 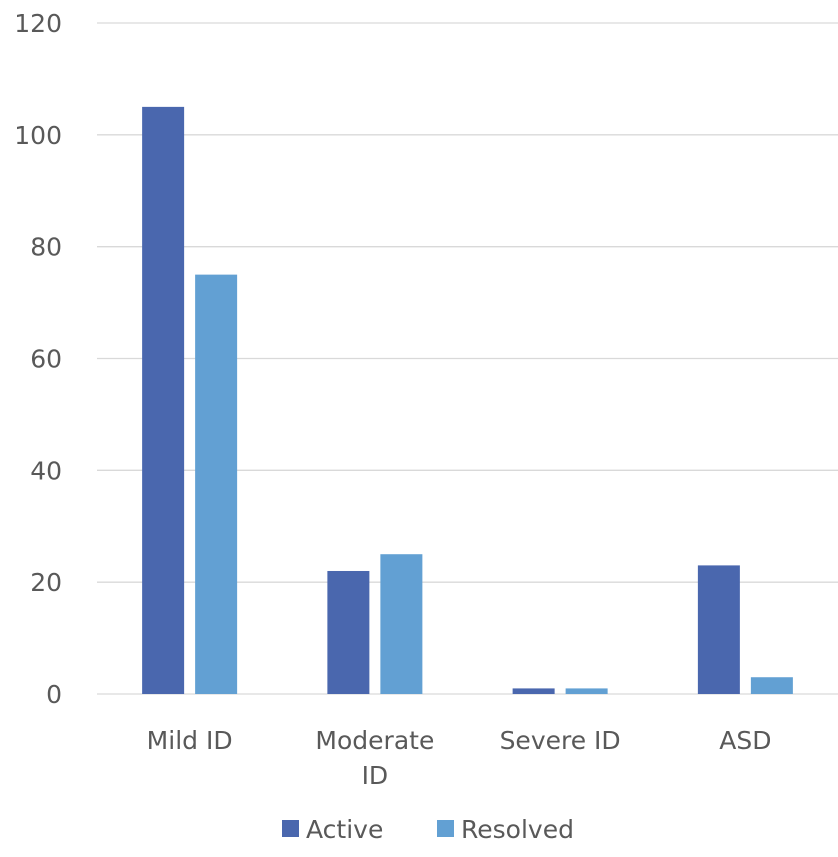 I want to click on legend-label-resolved: Resolved, so click(x=517, y=829).